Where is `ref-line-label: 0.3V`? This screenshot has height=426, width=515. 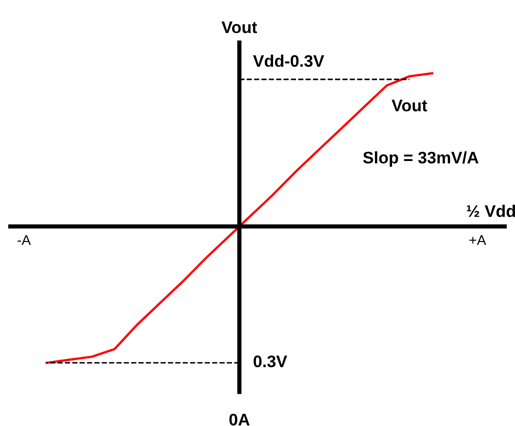 ref-line-label: 0.3V is located at coordinates (271, 361).